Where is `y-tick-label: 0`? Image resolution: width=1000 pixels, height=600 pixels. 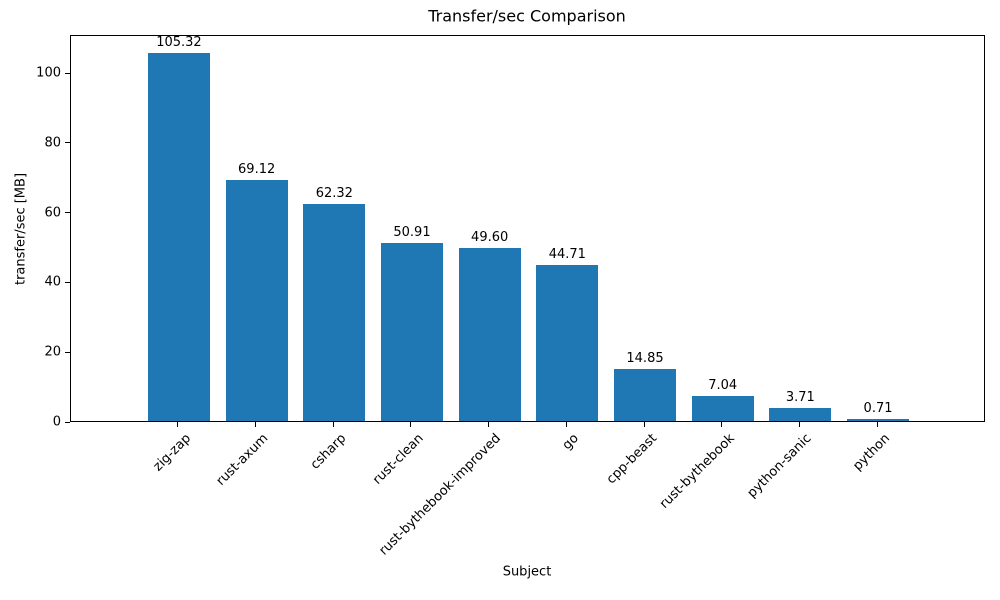
y-tick-label: 0 is located at coordinates (56, 422).